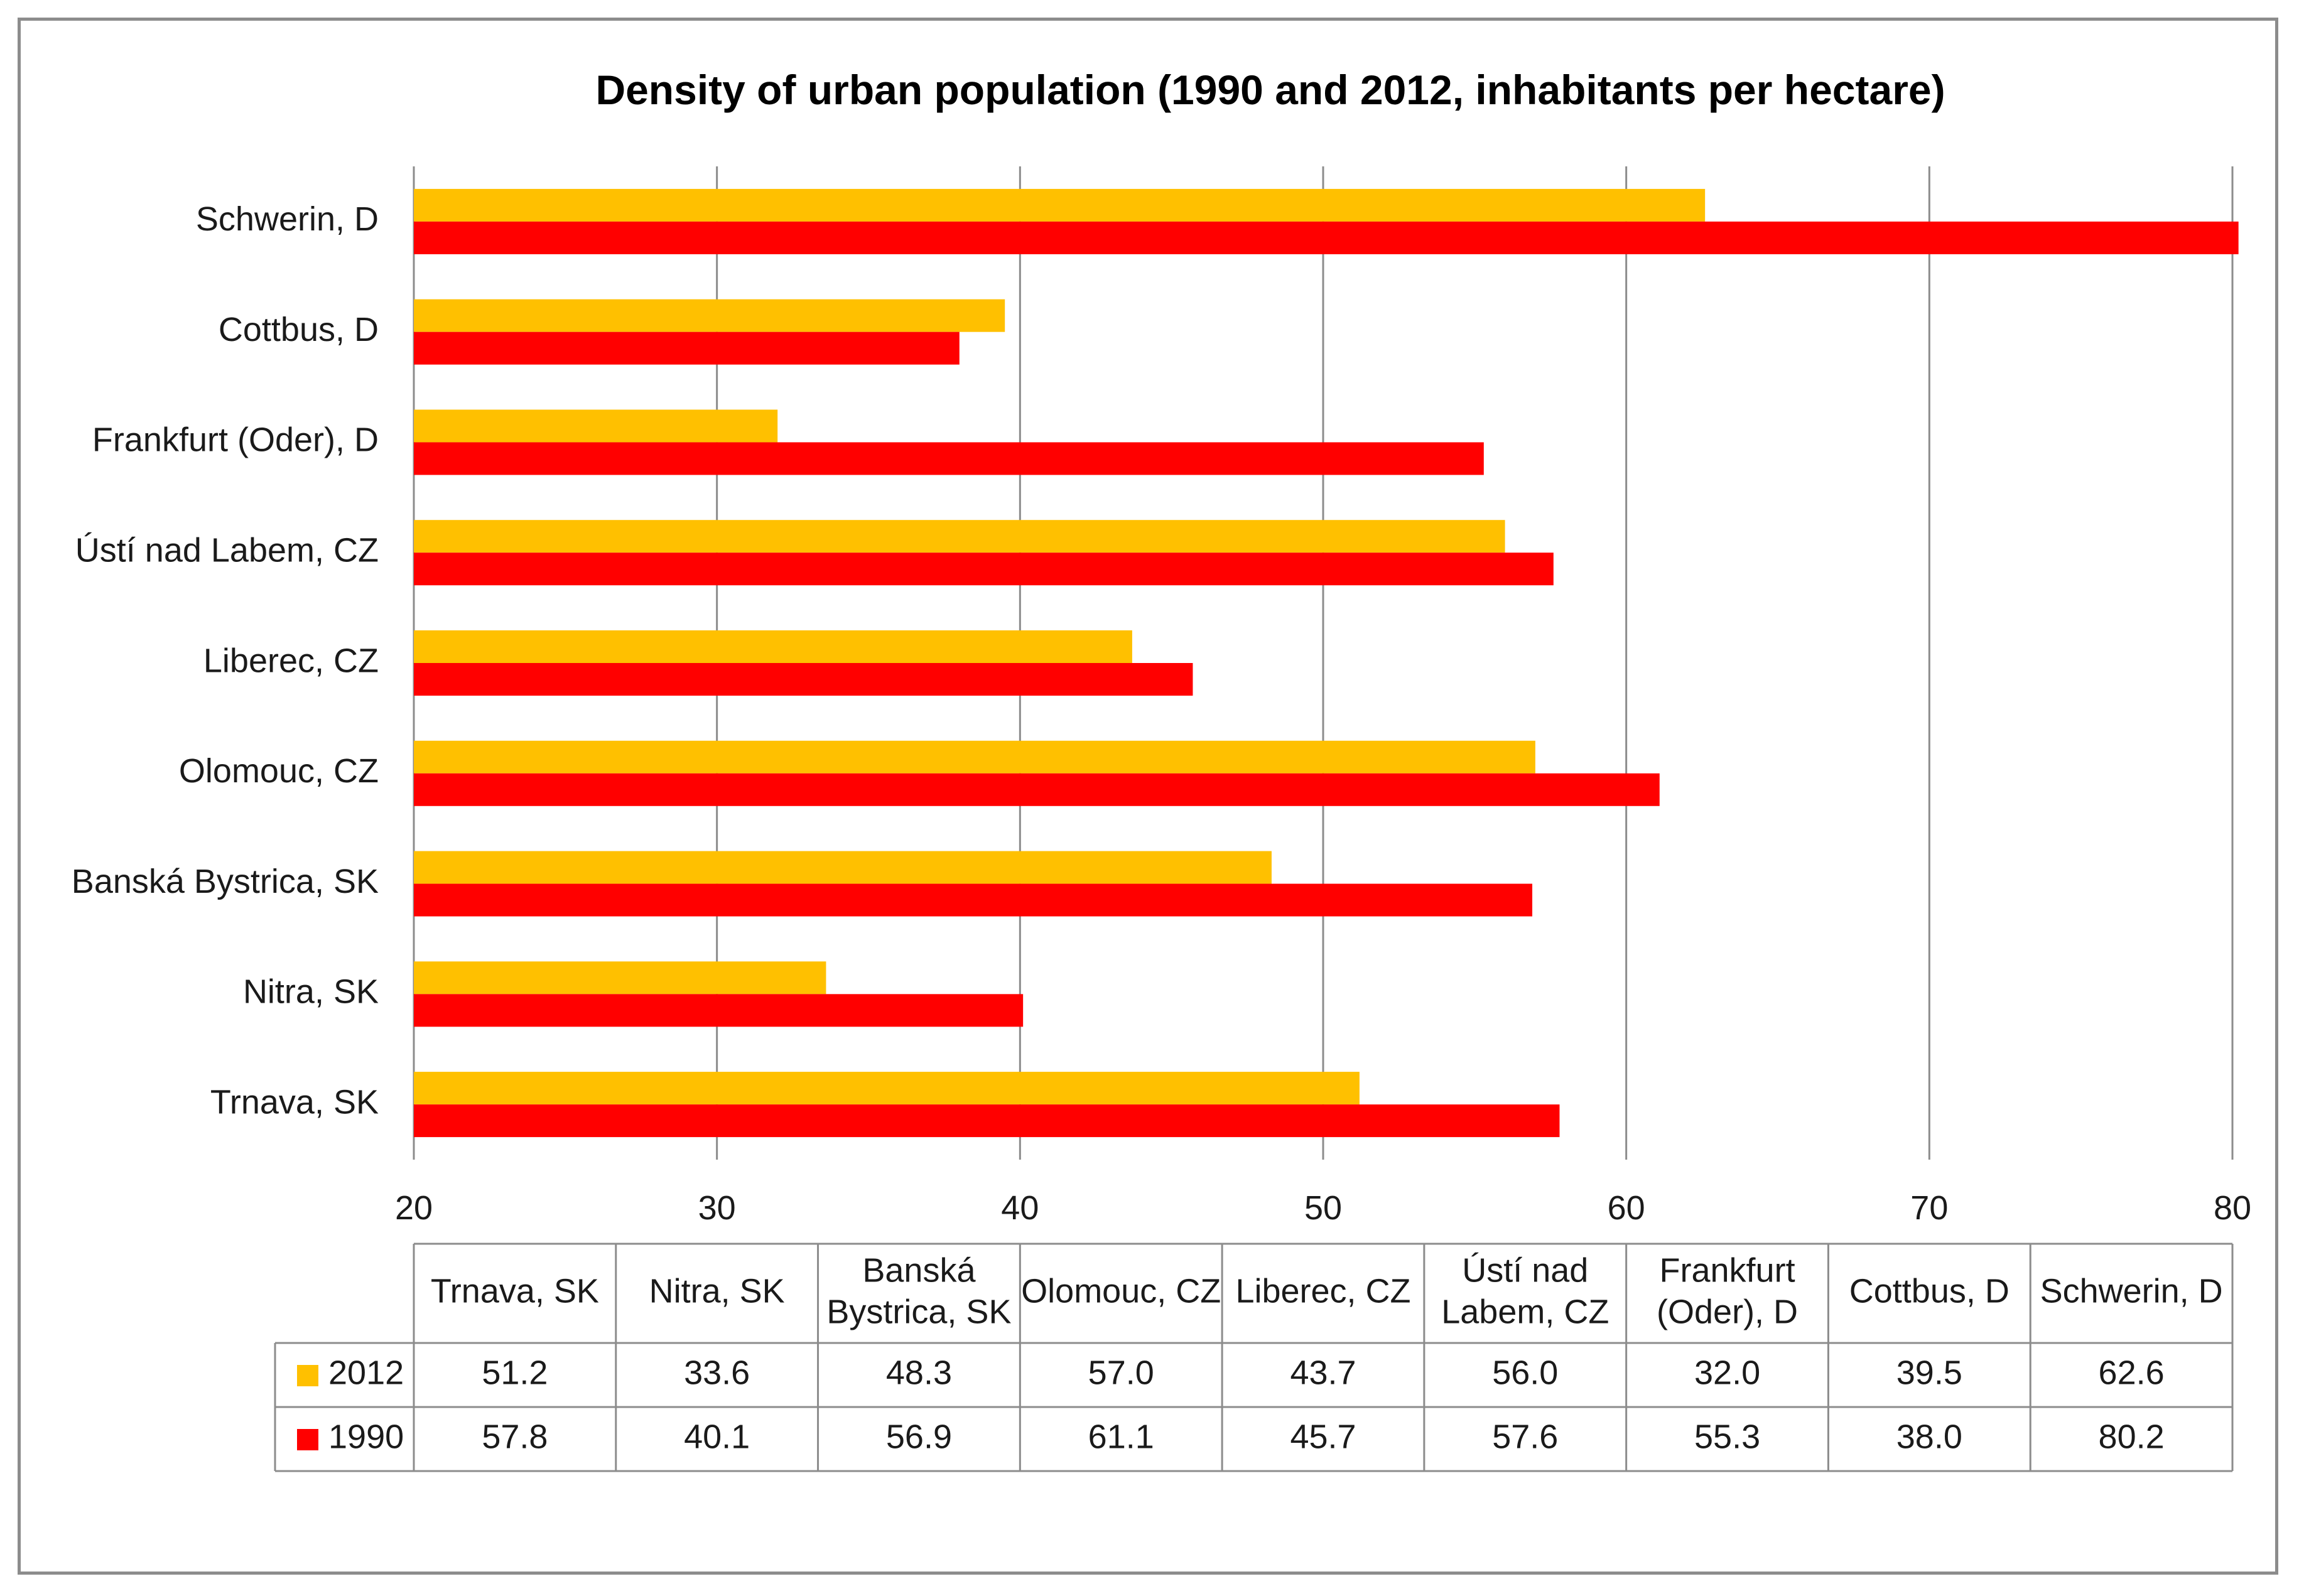 The width and height of the screenshot is (2299, 1596). Describe the element at coordinates (1323, 1372) in the screenshot. I see `data-label-2012-4: 43.7` at that location.